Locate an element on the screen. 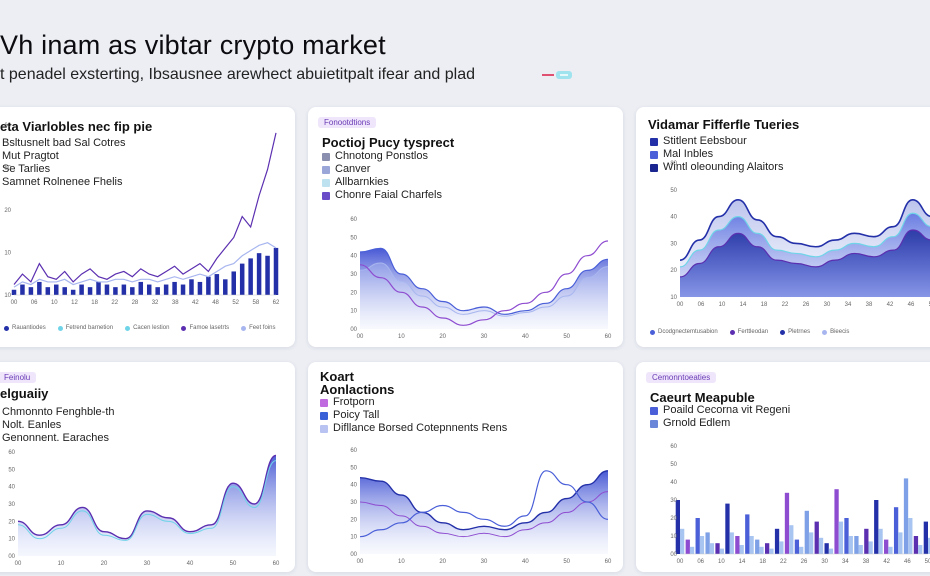 The height and width of the screenshot is (576, 930). page-title: Vh inam as vibtar crypto market is located at coordinates (193, 45).